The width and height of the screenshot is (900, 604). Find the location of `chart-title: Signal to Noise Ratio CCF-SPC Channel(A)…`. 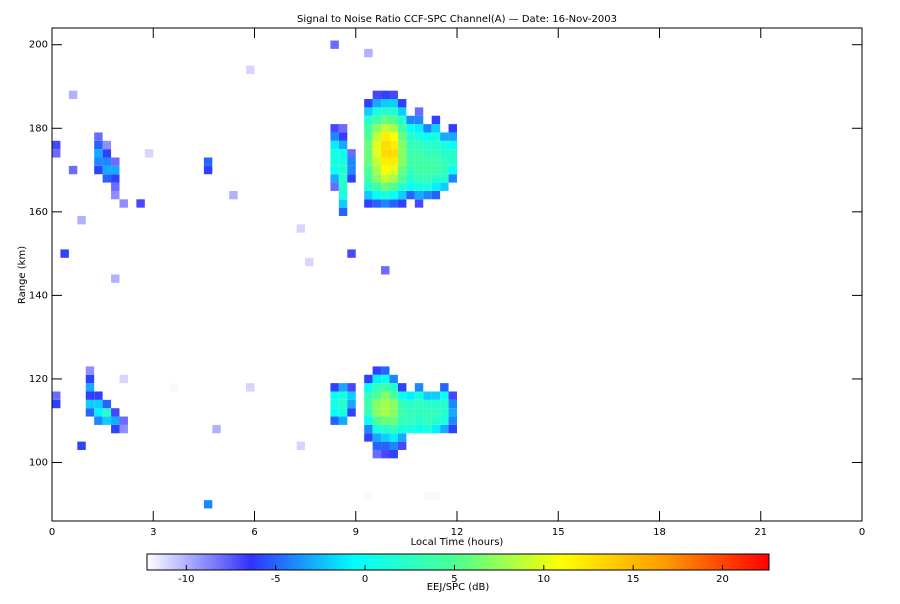

chart-title: Signal to Noise Ratio CCF-SPC Channel(A)… is located at coordinates (457, 19).